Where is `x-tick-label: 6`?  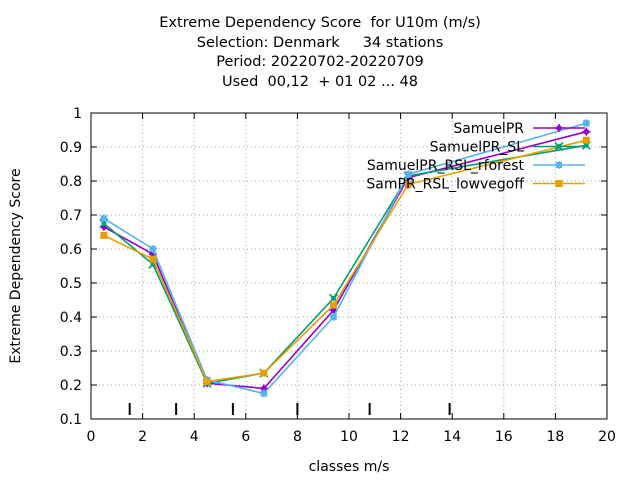 x-tick-label: 6 is located at coordinates (245, 437).